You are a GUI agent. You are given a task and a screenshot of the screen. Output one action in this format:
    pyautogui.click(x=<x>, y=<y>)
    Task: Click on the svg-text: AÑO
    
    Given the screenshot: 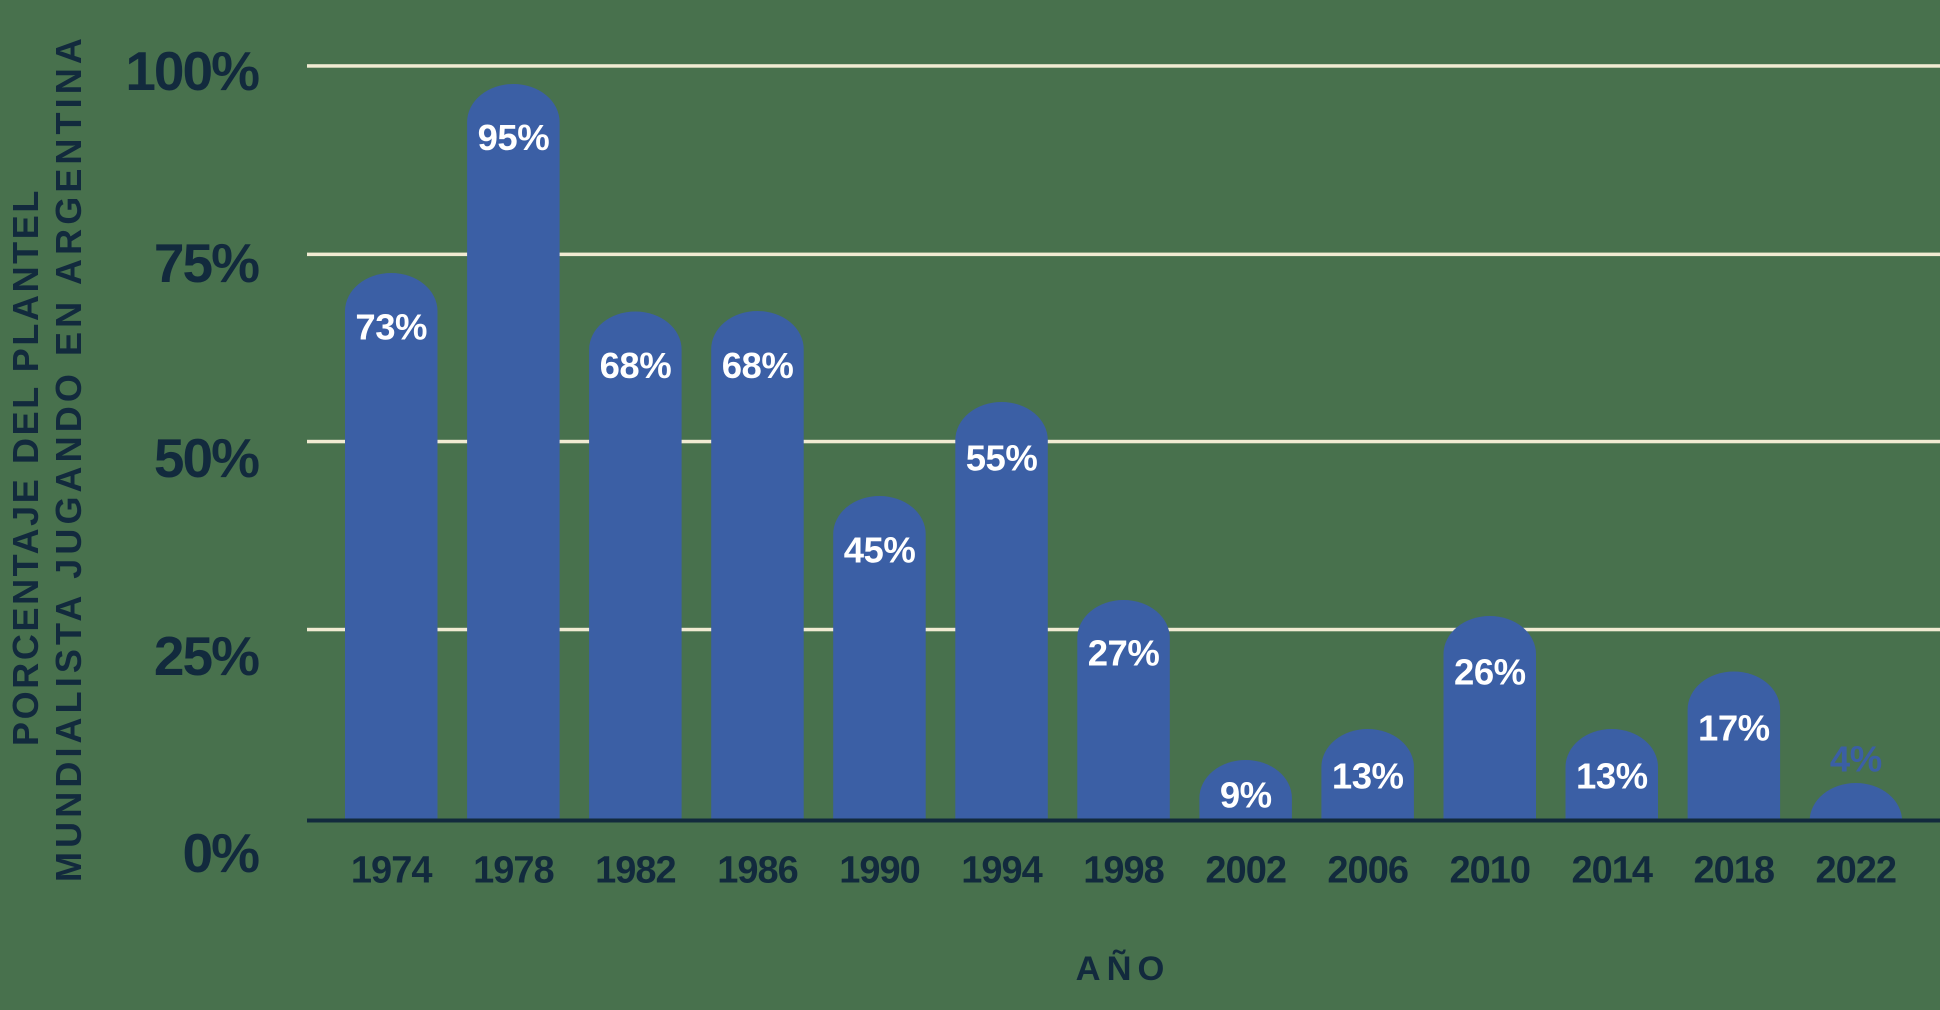 What is the action you would take?
    pyautogui.click(x=1123, y=968)
    